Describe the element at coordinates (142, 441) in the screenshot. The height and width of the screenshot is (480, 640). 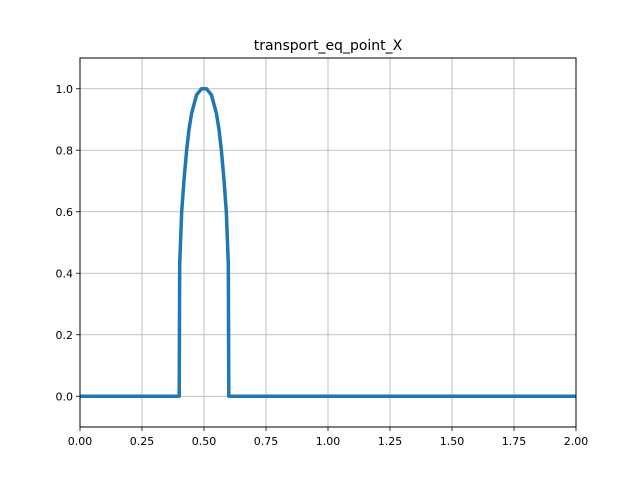
I see `x-tick-label: 0.25` at that location.